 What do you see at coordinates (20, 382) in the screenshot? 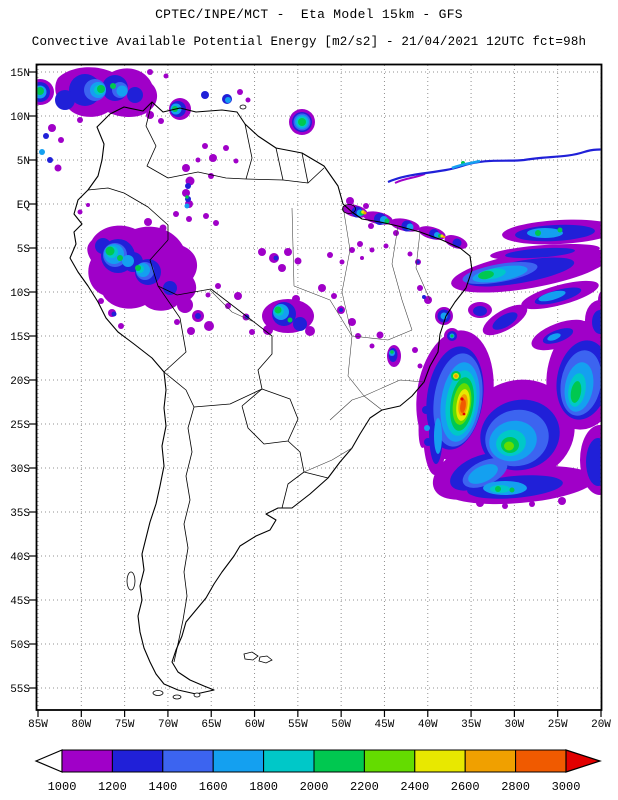
I see `lat-label: 20S` at bounding box center [20, 382].